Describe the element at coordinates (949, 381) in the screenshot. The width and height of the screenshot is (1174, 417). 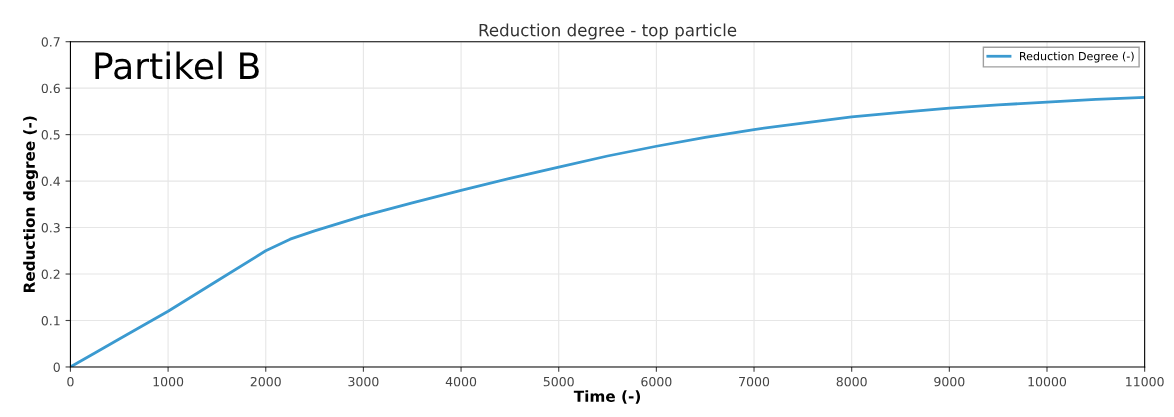
I see `x-tick-label: 9000` at that location.